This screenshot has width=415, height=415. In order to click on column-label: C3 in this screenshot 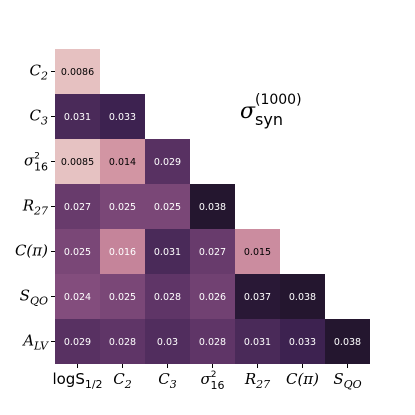, I will do `click(167, 380)`.